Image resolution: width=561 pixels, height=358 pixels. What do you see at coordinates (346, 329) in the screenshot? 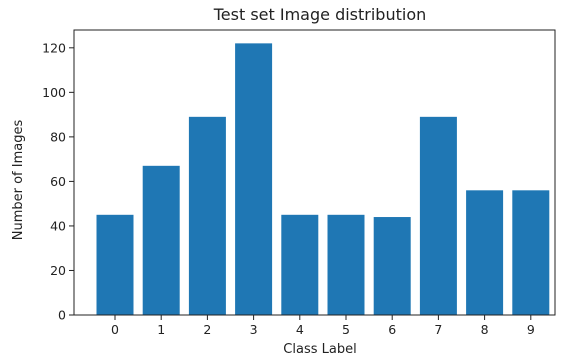
I see `x-tick-label: 5` at bounding box center [346, 329].